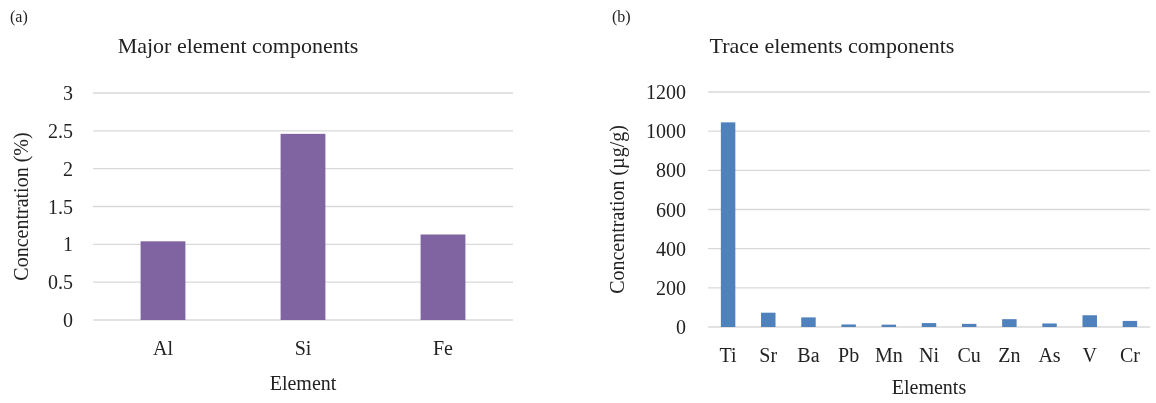 Image resolution: width=1156 pixels, height=403 pixels. I want to click on y-tick-label: 0.5, so click(60, 282).